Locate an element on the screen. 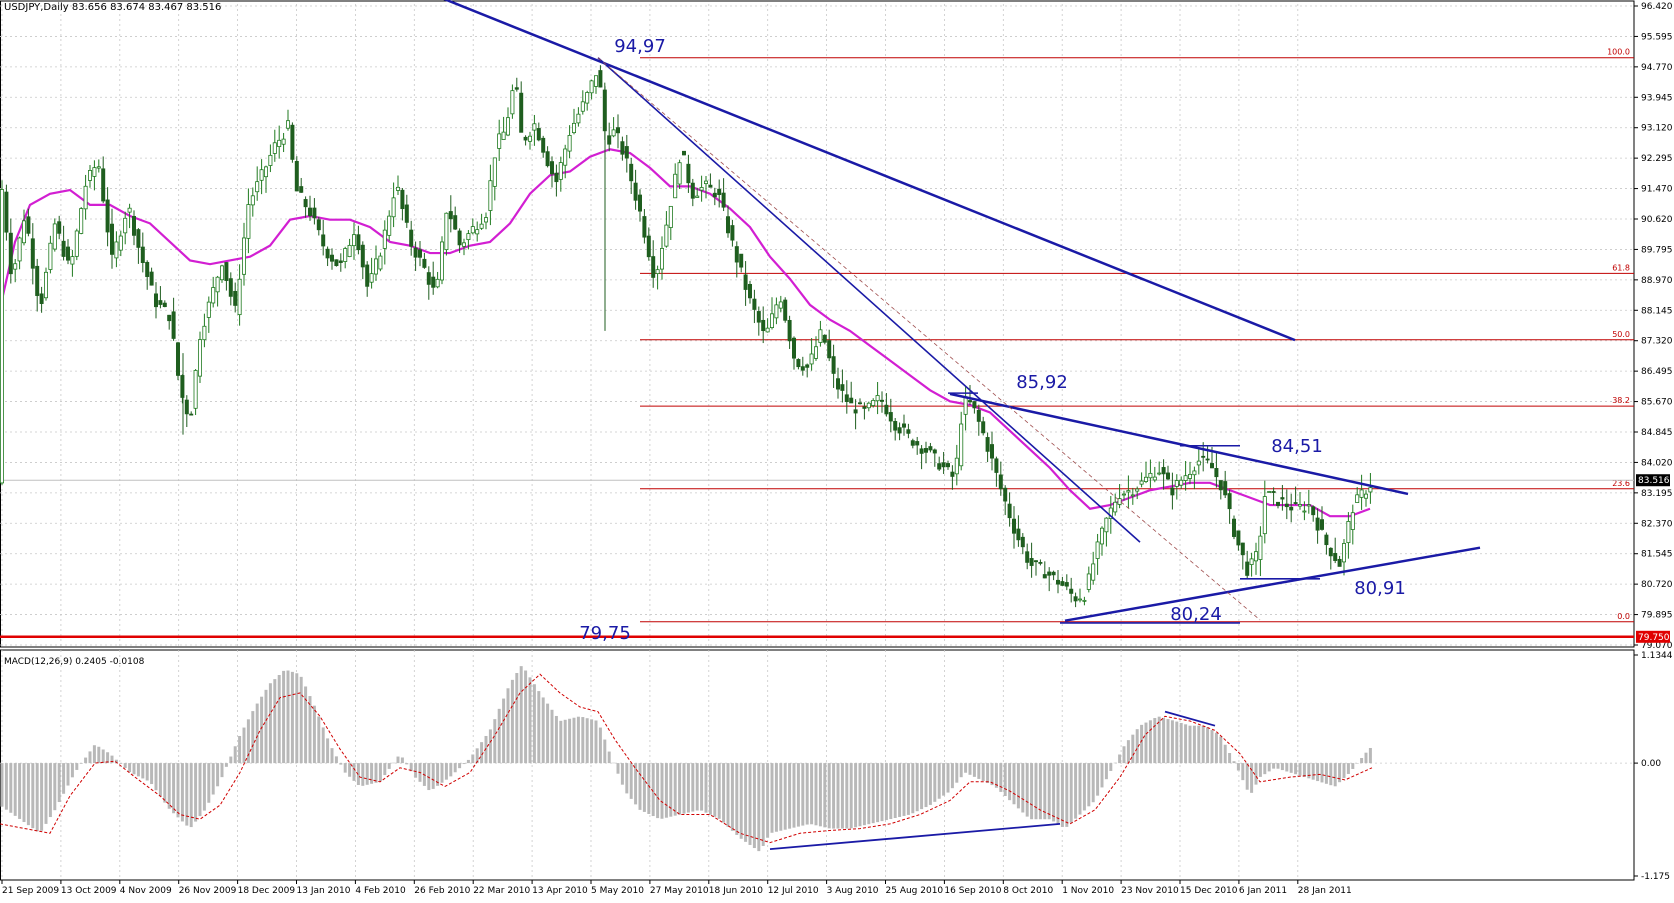  time-tick-label: 8 Oct 2010 is located at coordinates (1028, 891).